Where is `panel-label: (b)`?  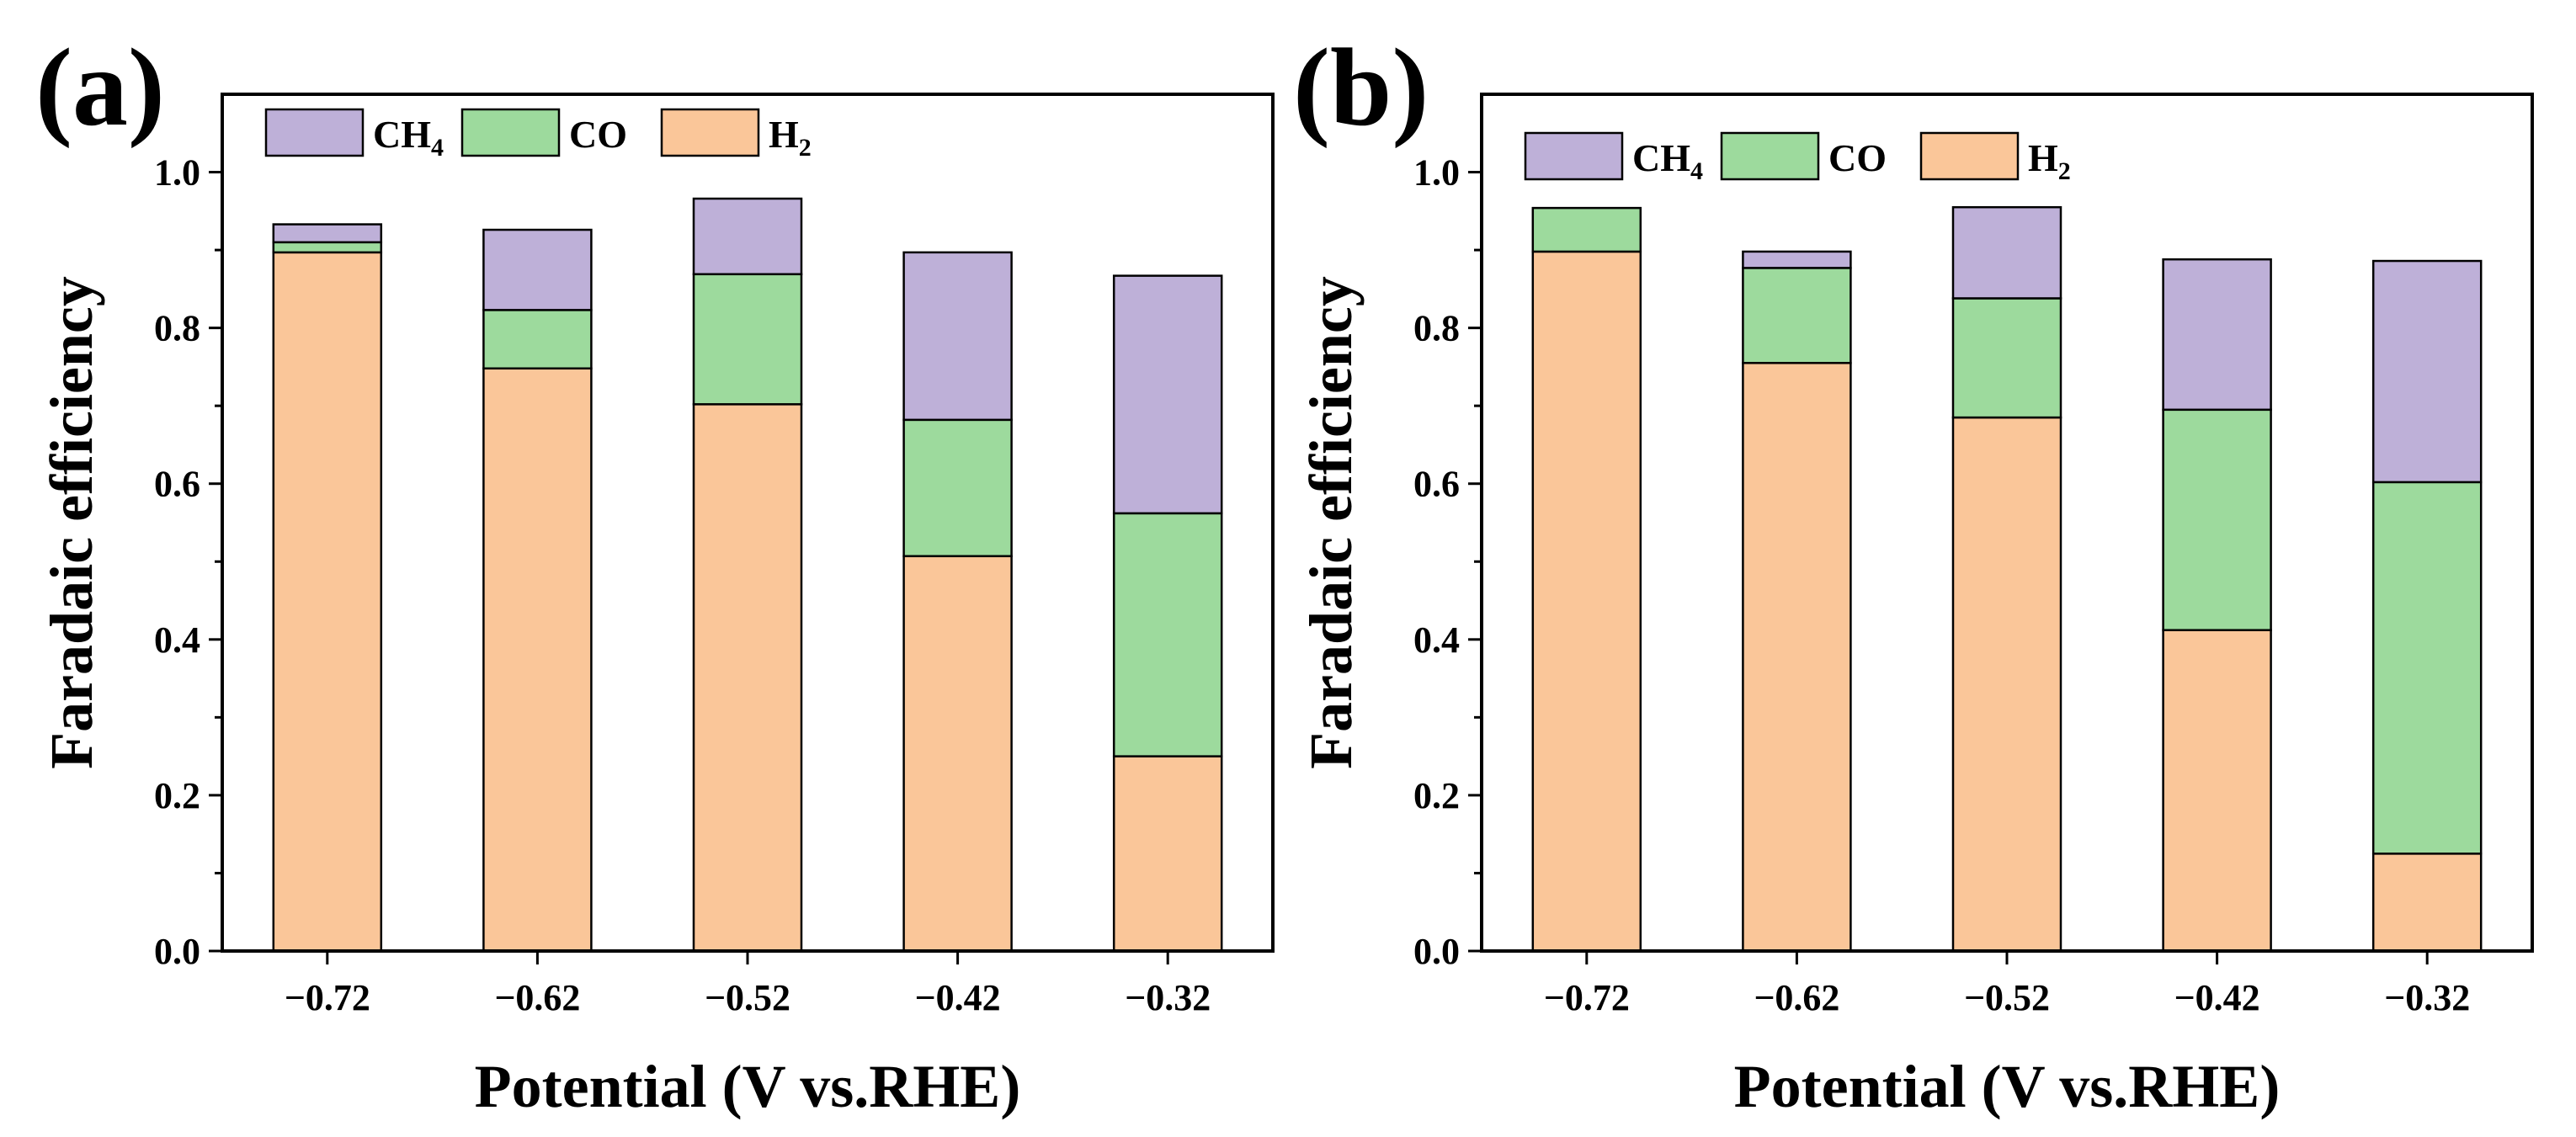
panel-label: (b) is located at coordinates (1361, 87).